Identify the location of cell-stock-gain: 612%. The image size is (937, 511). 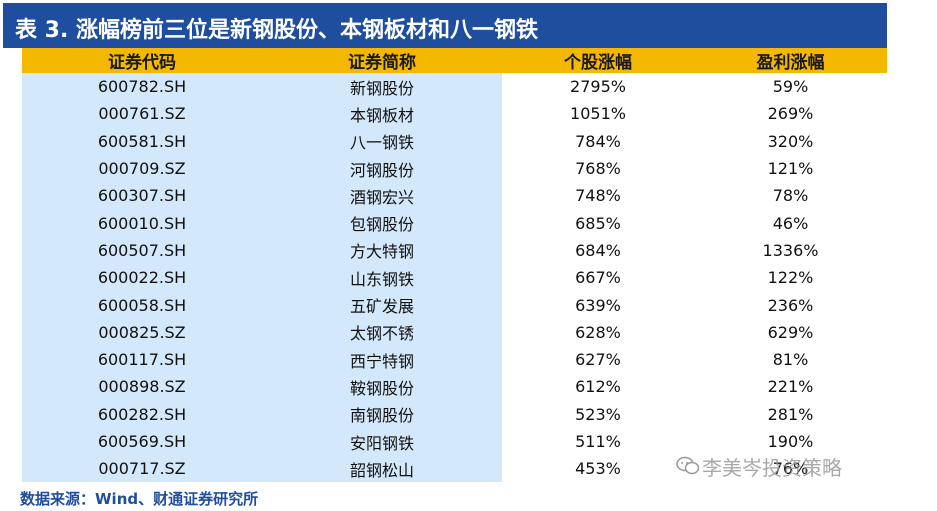
(598, 387).